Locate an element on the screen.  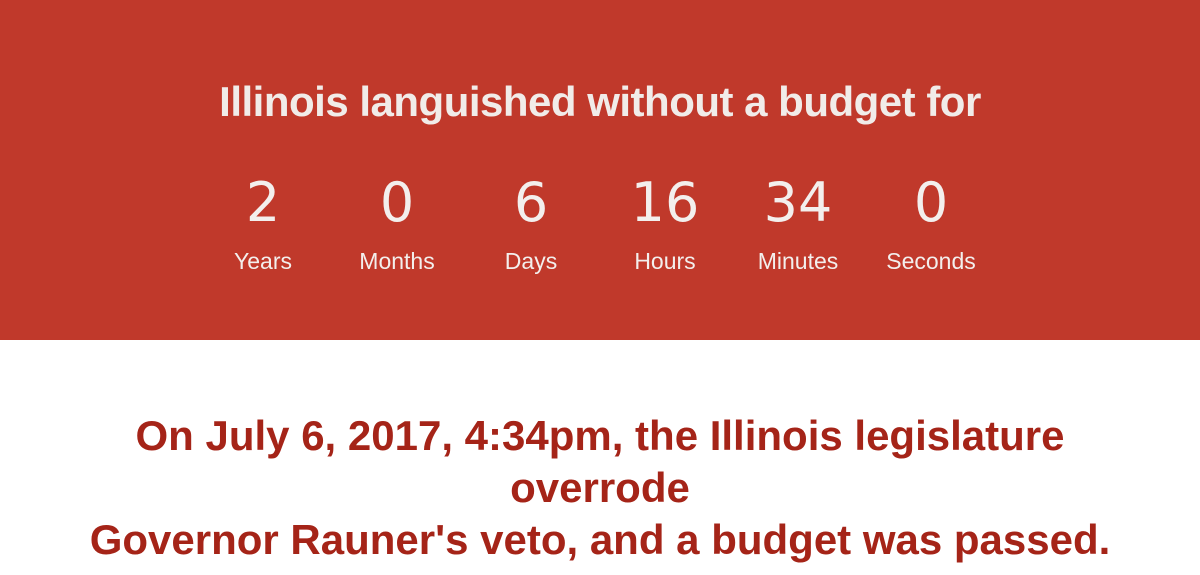
months-value: 0 is located at coordinates (397, 202).